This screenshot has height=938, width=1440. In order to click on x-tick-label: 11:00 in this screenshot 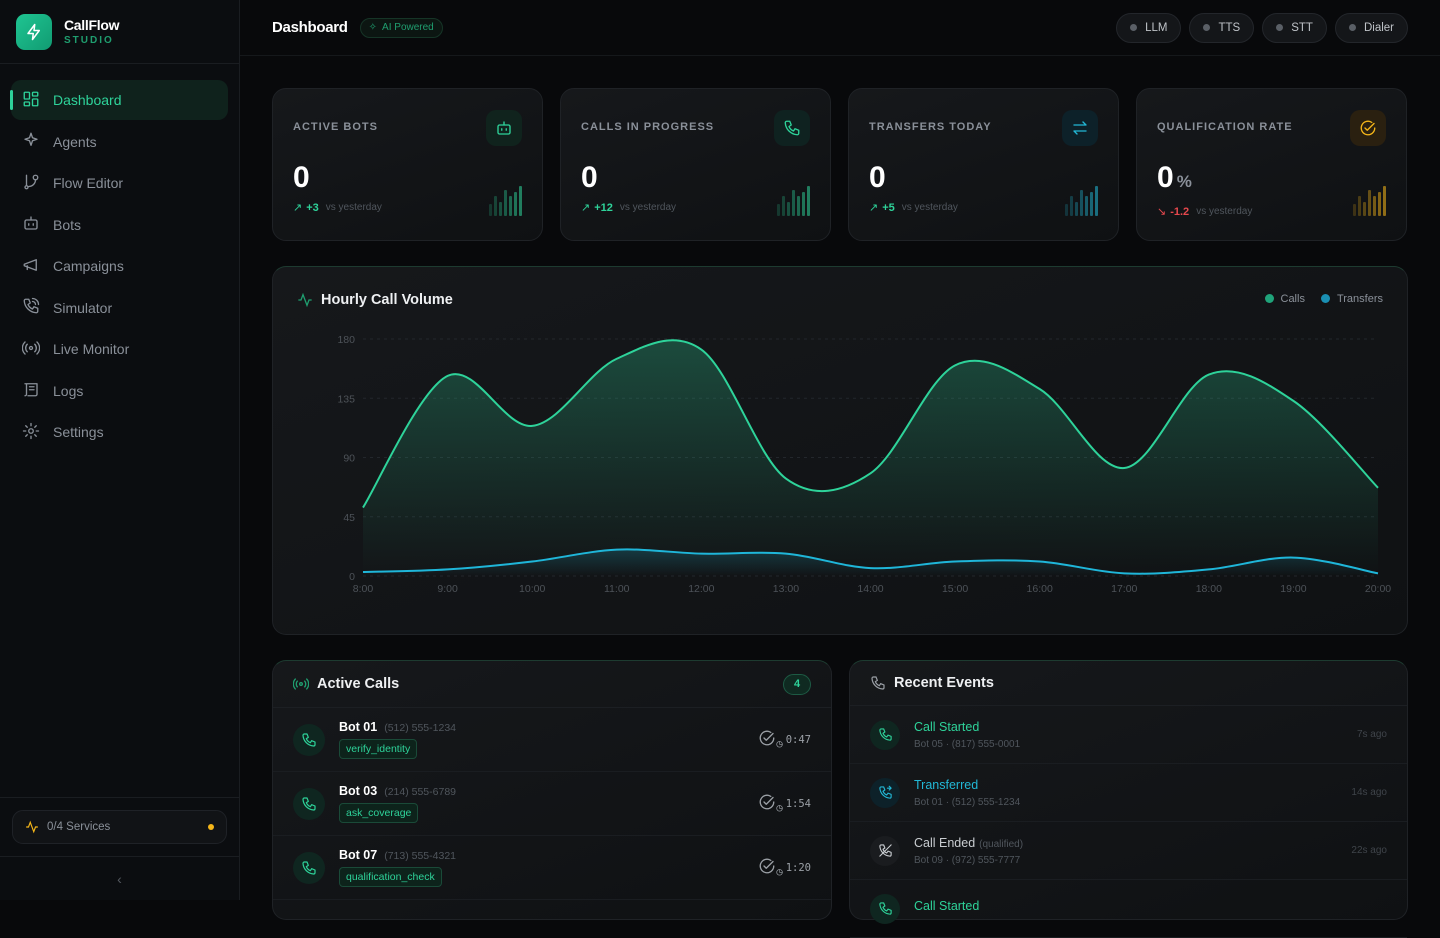, I will do `click(617, 589)`.